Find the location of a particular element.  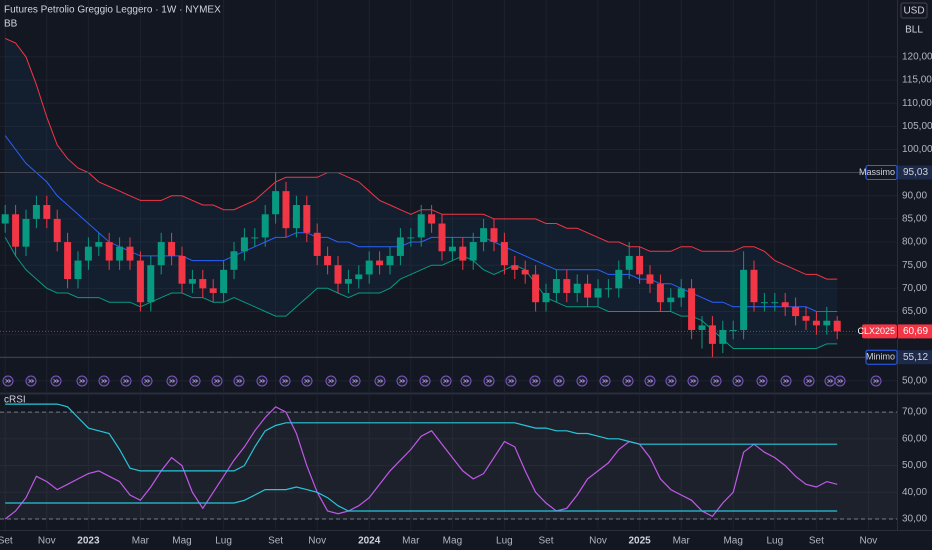

y-tick-label: 65,00 is located at coordinates (914, 311).